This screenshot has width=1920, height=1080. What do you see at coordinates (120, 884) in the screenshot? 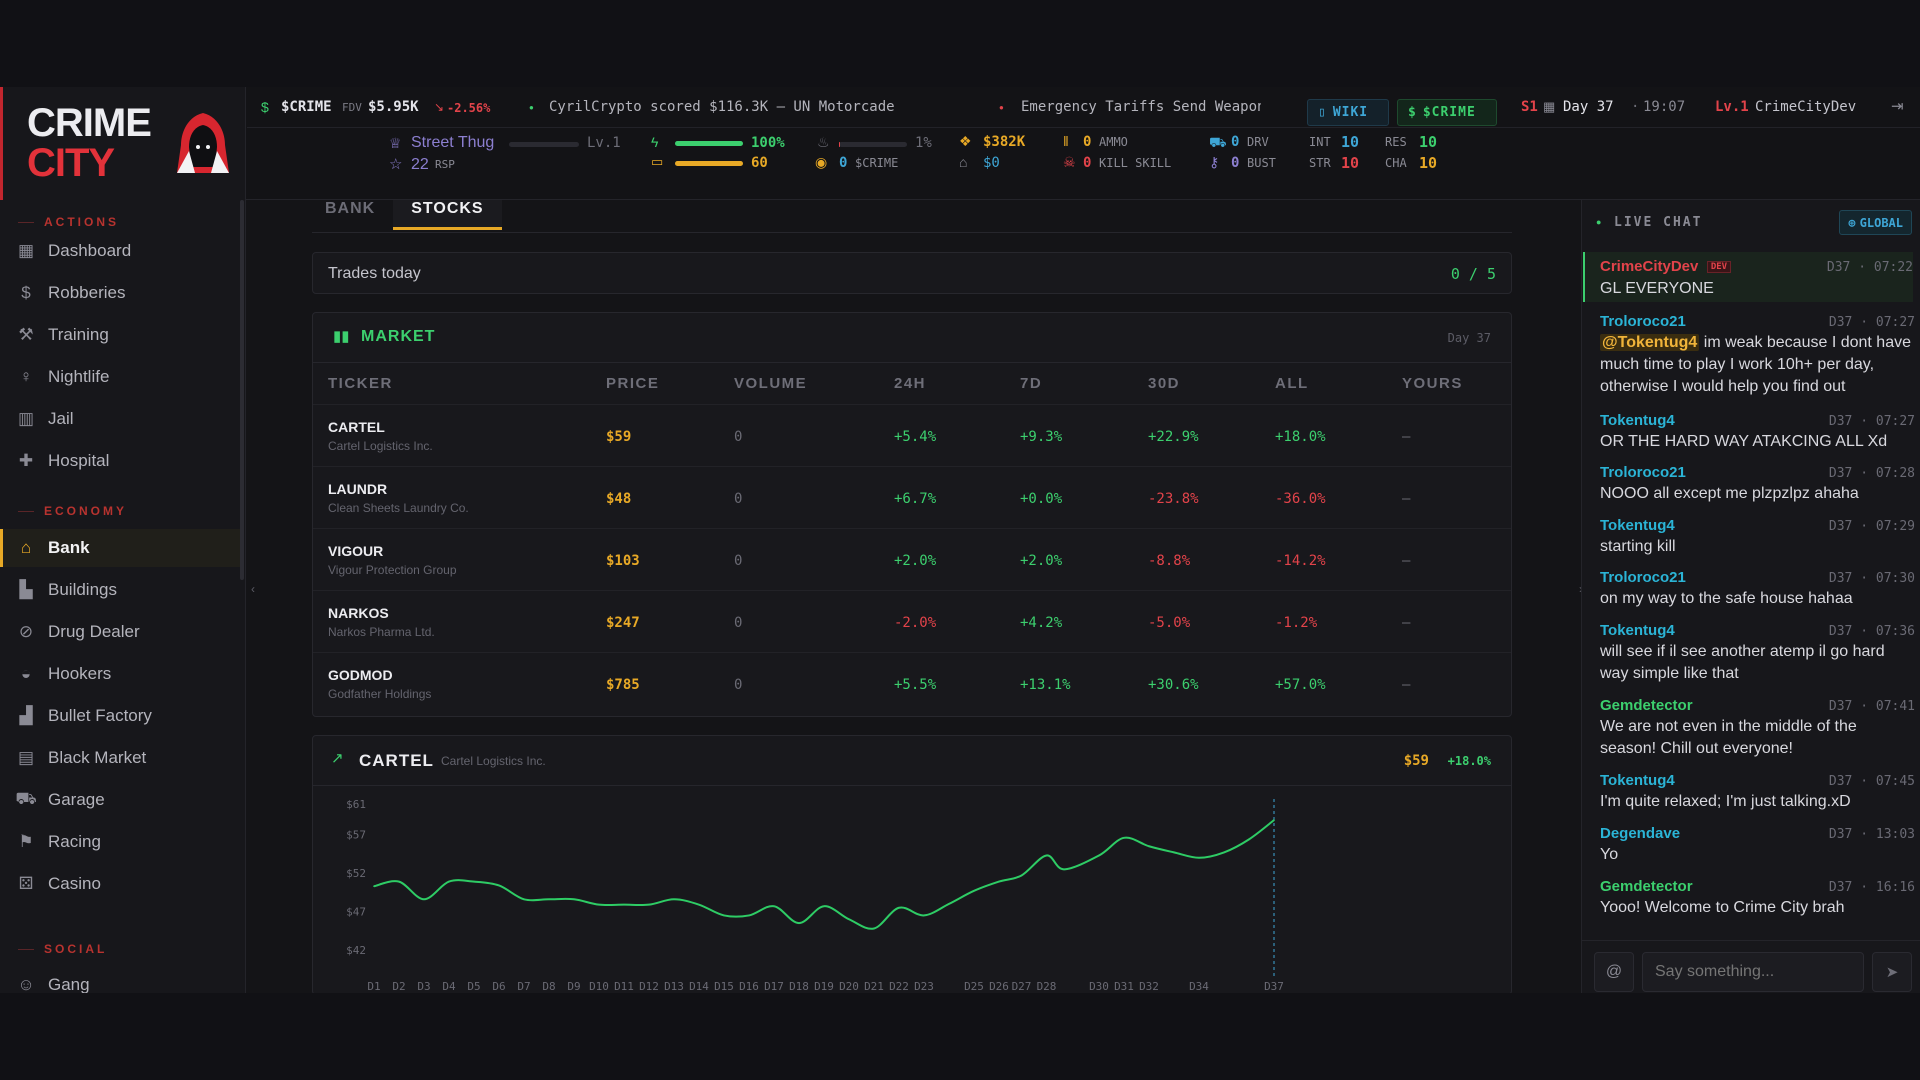
I see `sidebar-item-casino: ⚄ Casino` at bounding box center [120, 884].